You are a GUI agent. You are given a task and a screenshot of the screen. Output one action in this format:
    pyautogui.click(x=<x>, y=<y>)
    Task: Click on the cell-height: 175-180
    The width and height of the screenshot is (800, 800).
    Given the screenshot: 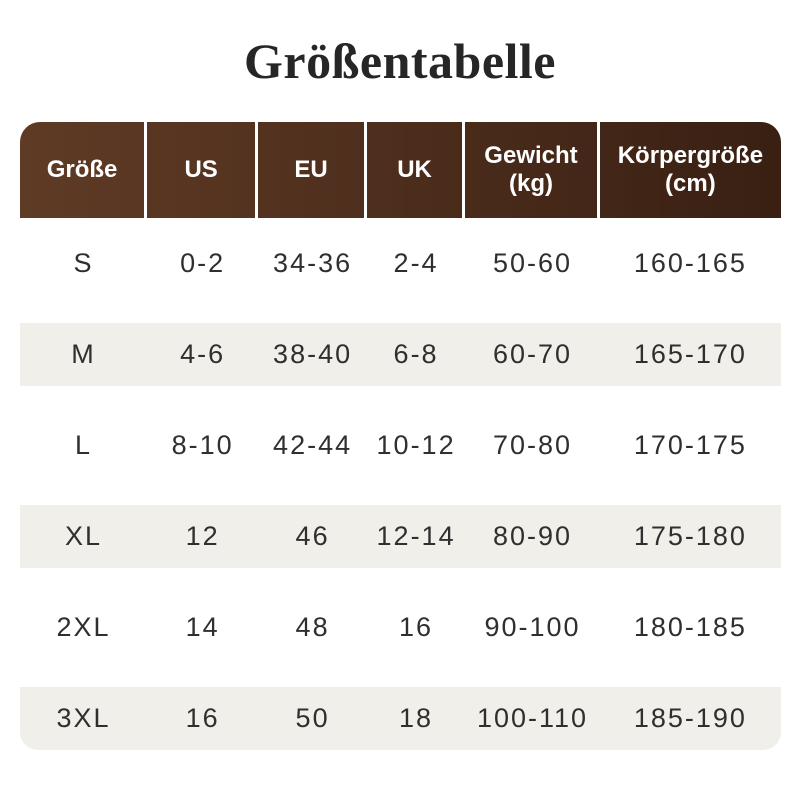 What is the action you would take?
    pyautogui.click(x=690, y=536)
    